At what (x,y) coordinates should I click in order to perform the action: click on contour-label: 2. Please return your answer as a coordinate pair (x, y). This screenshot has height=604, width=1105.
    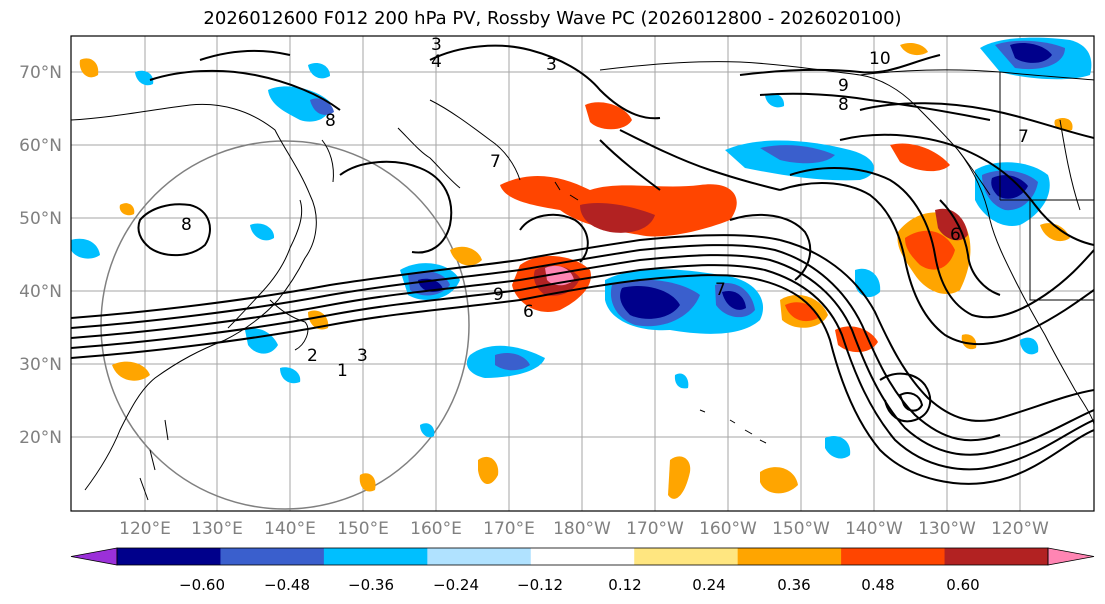
    Looking at the image, I should click on (312, 356).